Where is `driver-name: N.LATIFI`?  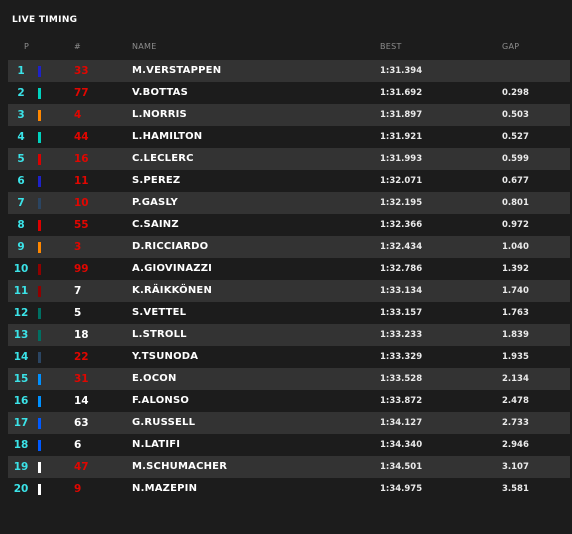 driver-name: N.LATIFI is located at coordinates (156, 444).